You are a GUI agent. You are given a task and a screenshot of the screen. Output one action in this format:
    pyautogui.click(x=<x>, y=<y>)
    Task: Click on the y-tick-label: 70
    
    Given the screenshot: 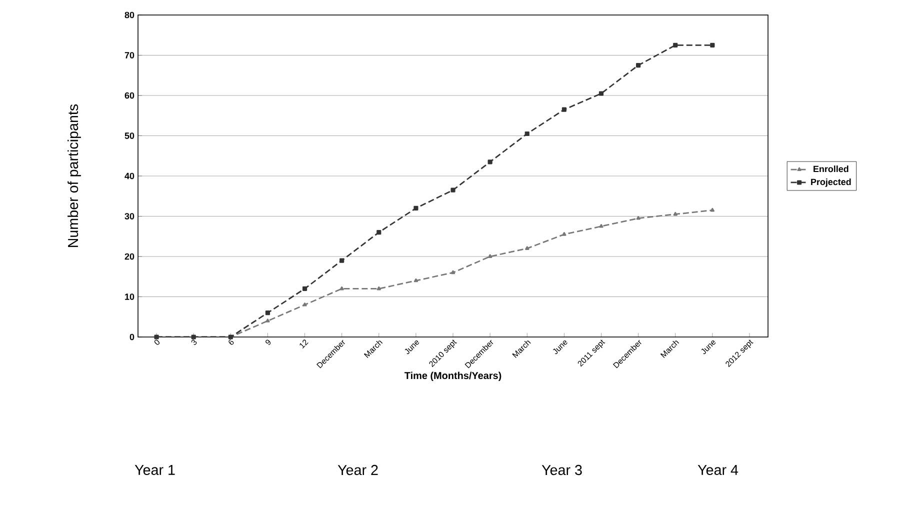 What is the action you would take?
    pyautogui.click(x=129, y=55)
    